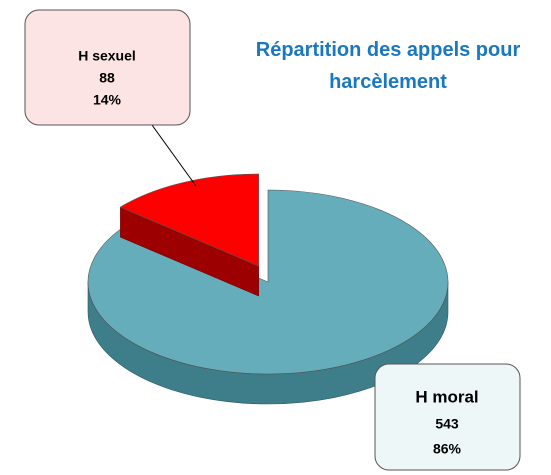  What do you see at coordinates (446, 396) in the screenshot?
I see `category-label: H moral` at bounding box center [446, 396].